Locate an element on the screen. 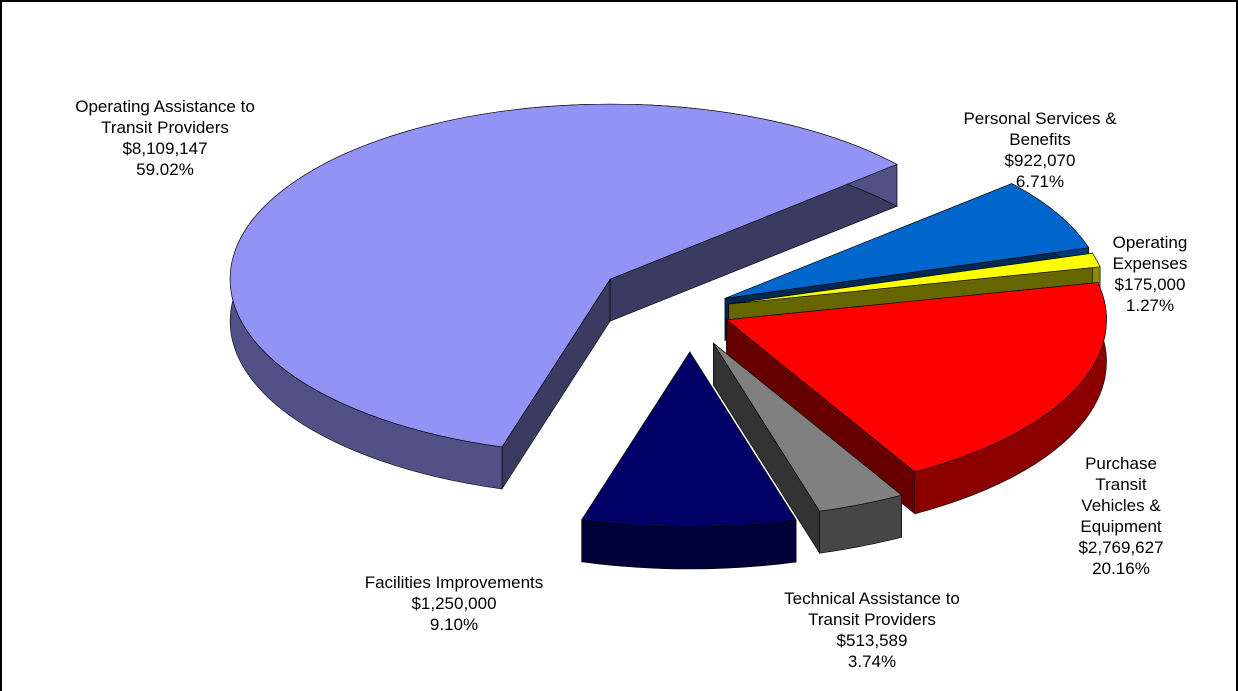 Image resolution: width=1238 pixels, height=691 pixels. slice-amount: $8,109,147 is located at coordinates (165, 148).